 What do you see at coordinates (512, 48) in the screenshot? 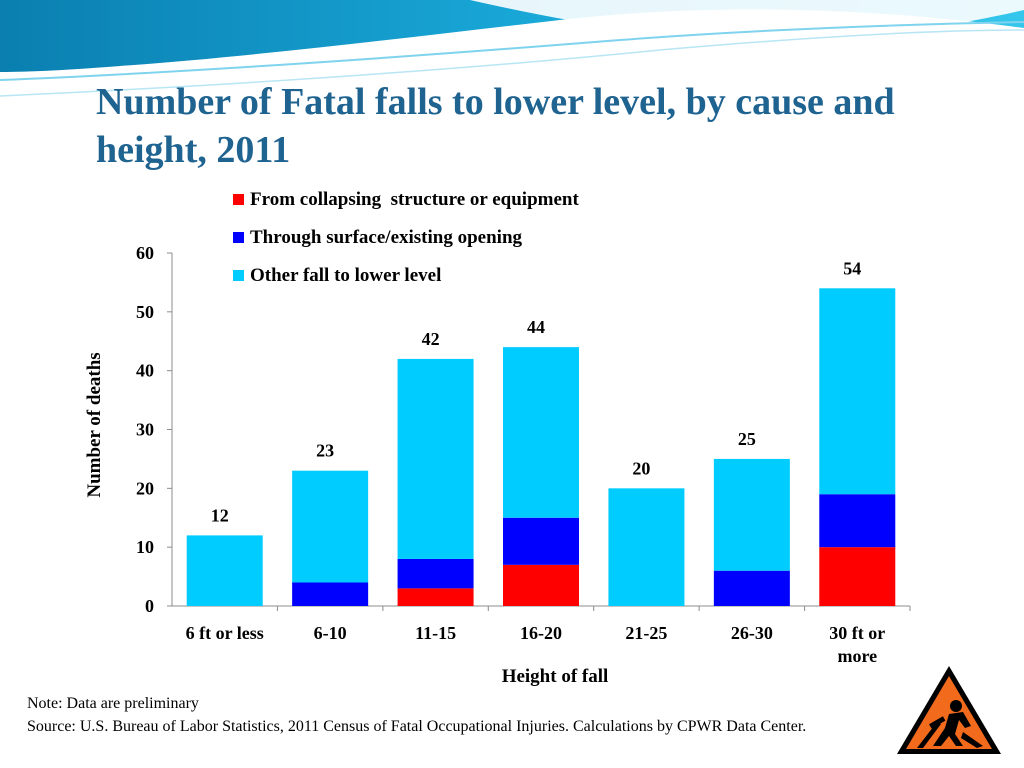
I see `header-wave-decoration` at bounding box center [512, 48].